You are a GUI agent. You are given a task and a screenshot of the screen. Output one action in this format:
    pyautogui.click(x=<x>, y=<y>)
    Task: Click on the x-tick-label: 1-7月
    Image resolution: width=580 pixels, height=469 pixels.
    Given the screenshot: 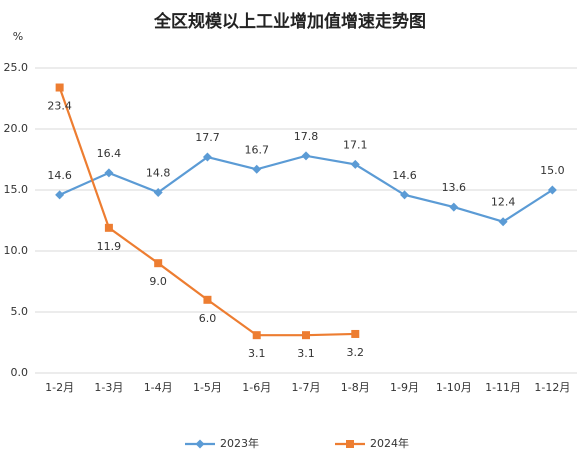 What is the action you would take?
    pyautogui.click(x=306, y=387)
    